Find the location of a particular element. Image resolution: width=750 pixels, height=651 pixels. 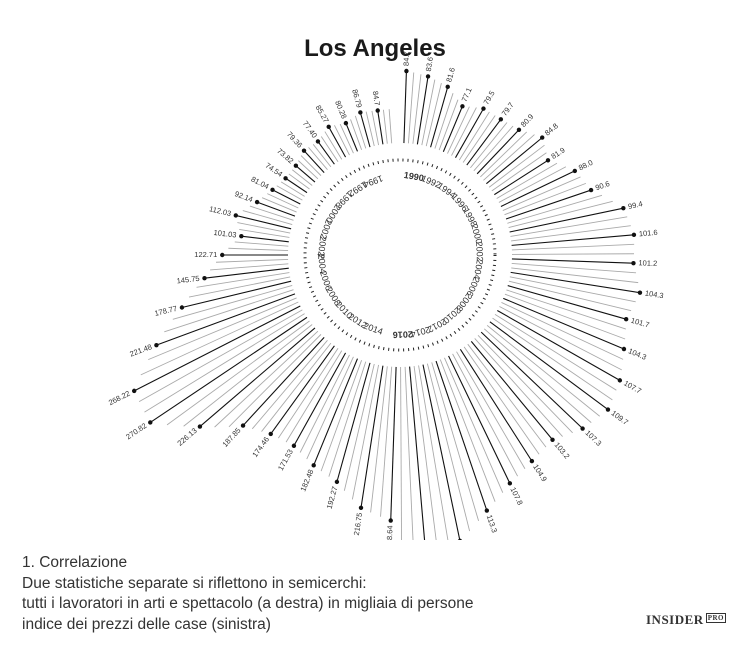

ring-year-label: 2016 is located at coordinates (403, 334).